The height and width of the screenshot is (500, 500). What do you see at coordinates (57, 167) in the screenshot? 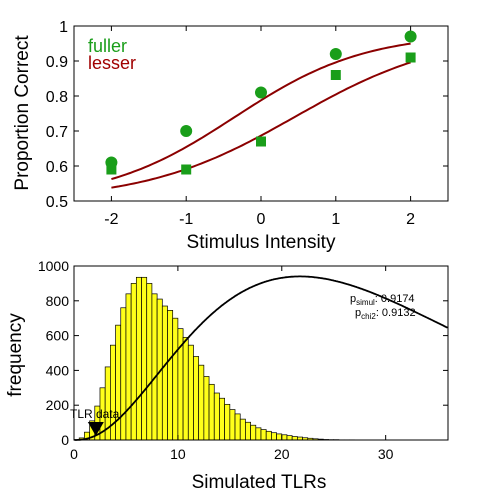
I see `top-y-tick-label: 0.6` at bounding box center [57, 167].